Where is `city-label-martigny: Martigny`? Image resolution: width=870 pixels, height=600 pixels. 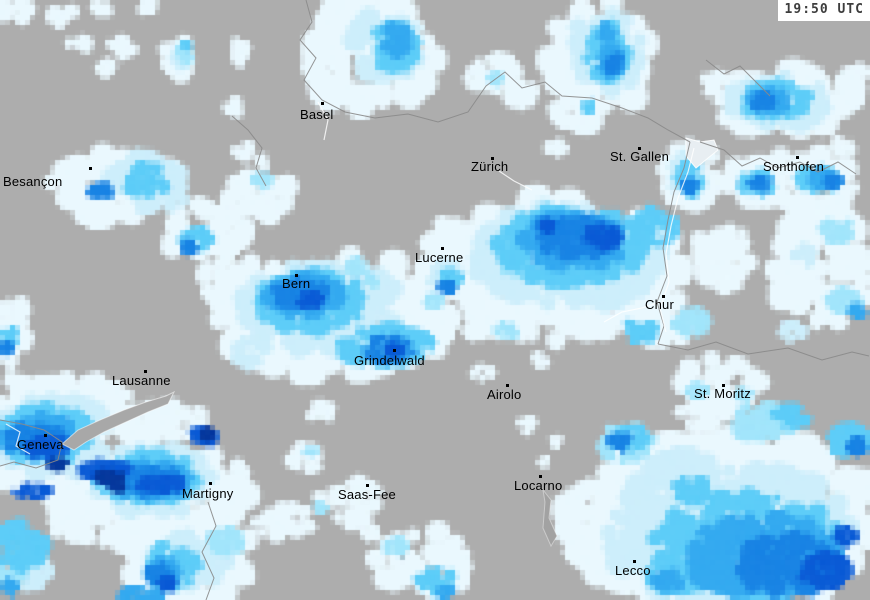 city-label-martigny: Martigny is located at coordinates (208, 493).